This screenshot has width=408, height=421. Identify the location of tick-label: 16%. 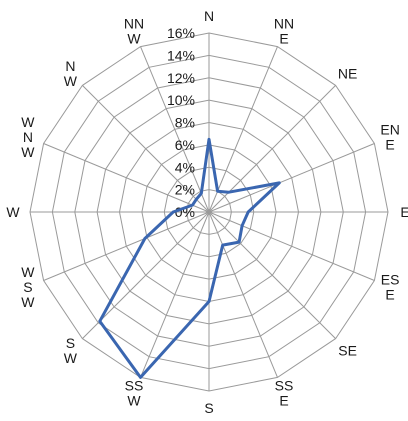
(181, 33).